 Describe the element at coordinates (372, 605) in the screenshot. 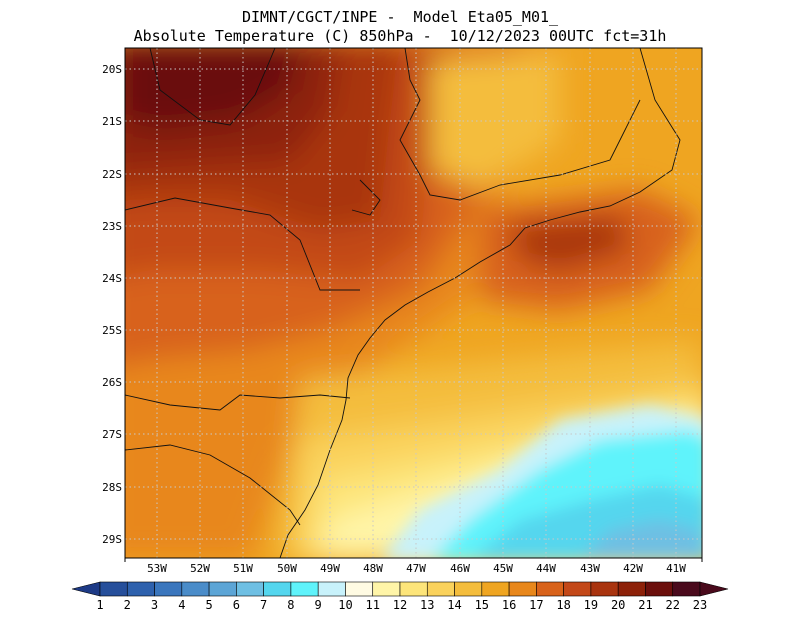

I see `colorbar-label: 11` at that location.